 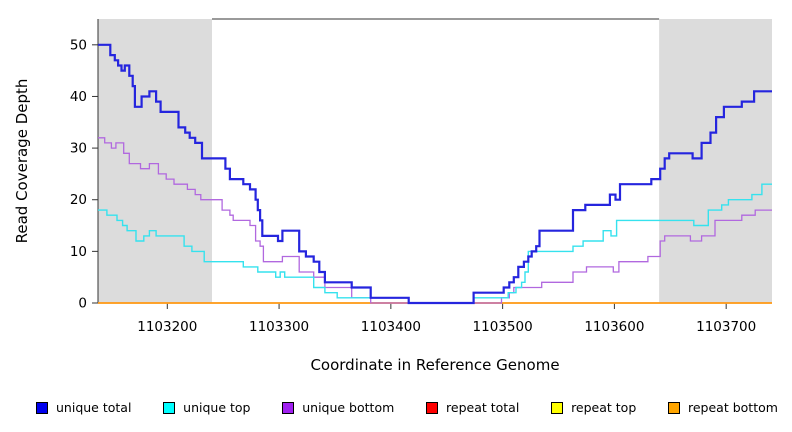 What do you see at coordinates (557, 407) in the screenshot?
I see `legend-swatch-repeat-top` at bounding box center [557, 407].